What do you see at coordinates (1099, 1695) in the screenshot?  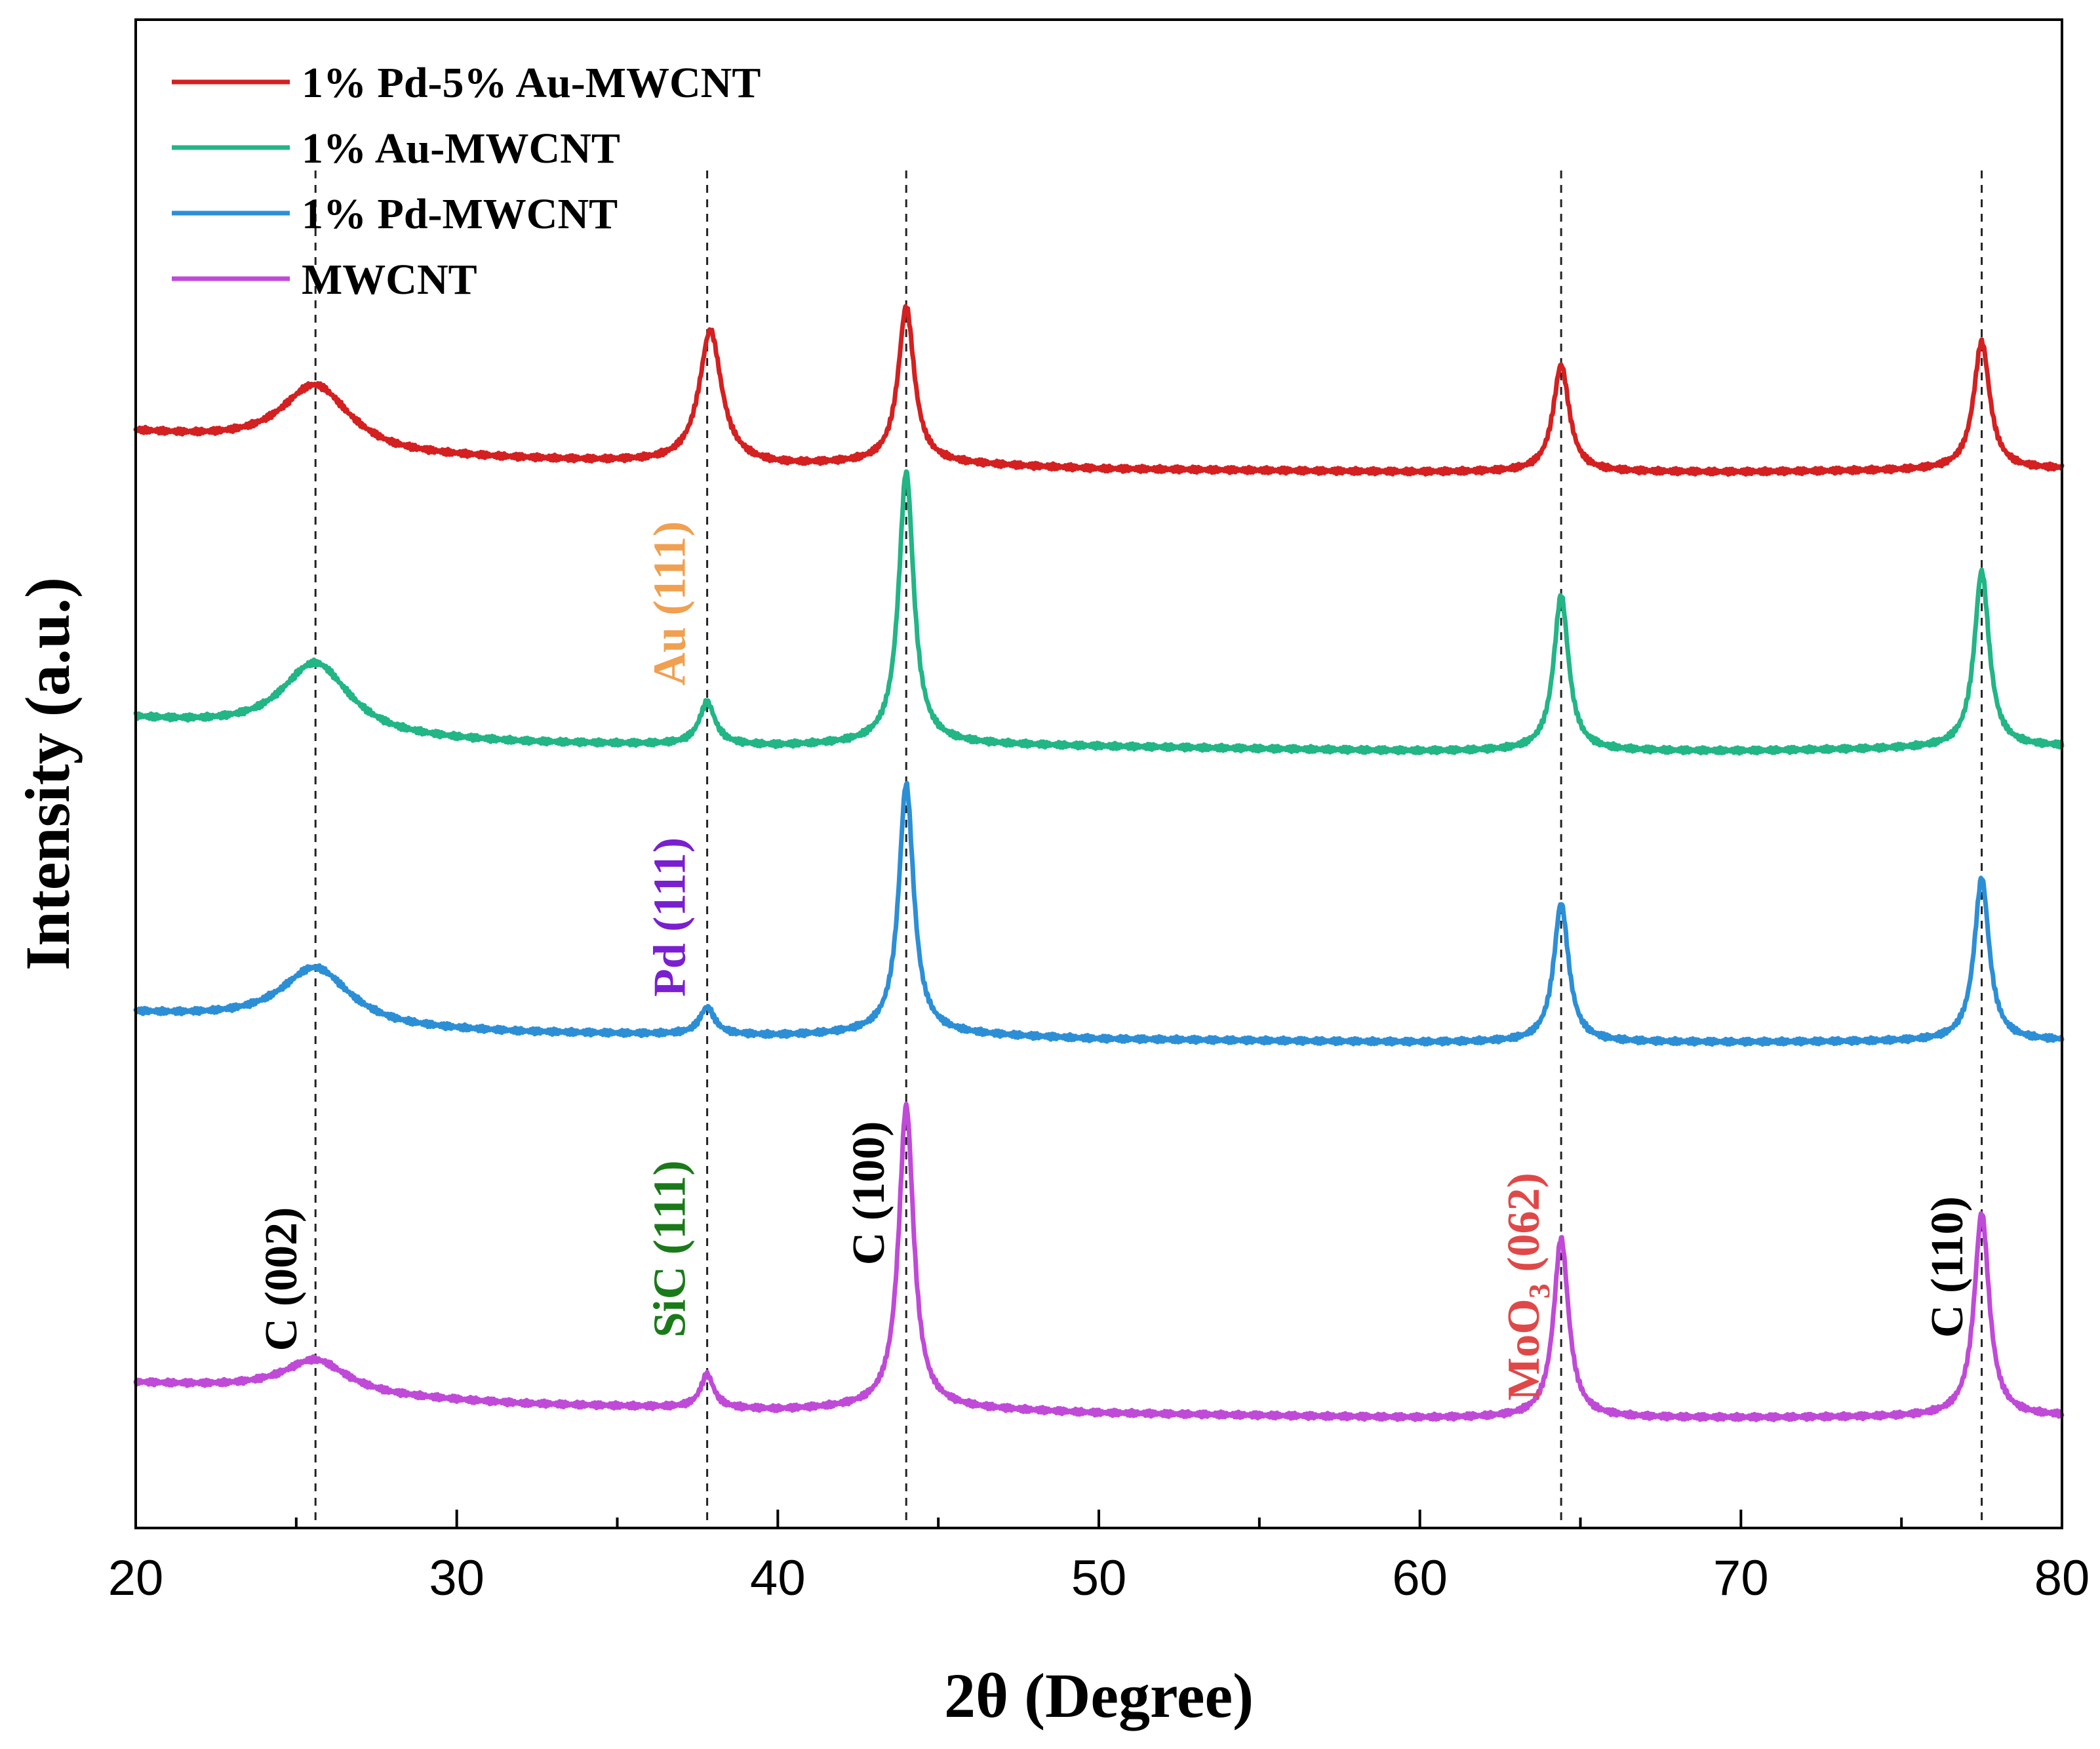 I see `x-axis-title: 2θ (Degree)` at bounding box center [1099, 1695].